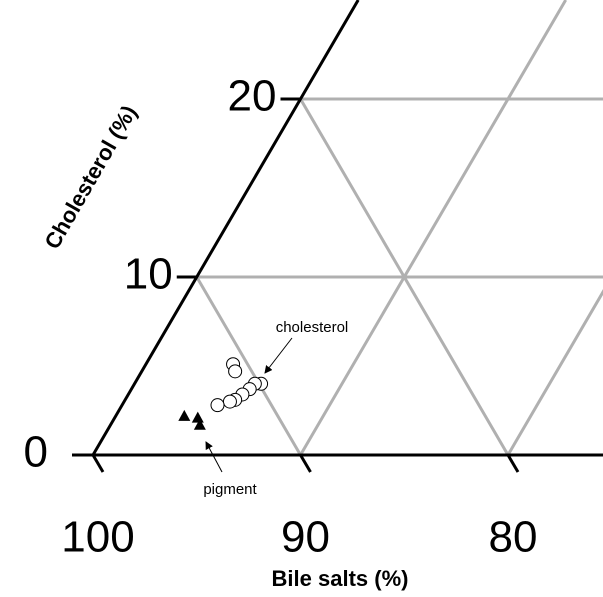 The width and height of the screenshot is (603, 597). I want to click on annotation: cholesterol, so click(312, 327).